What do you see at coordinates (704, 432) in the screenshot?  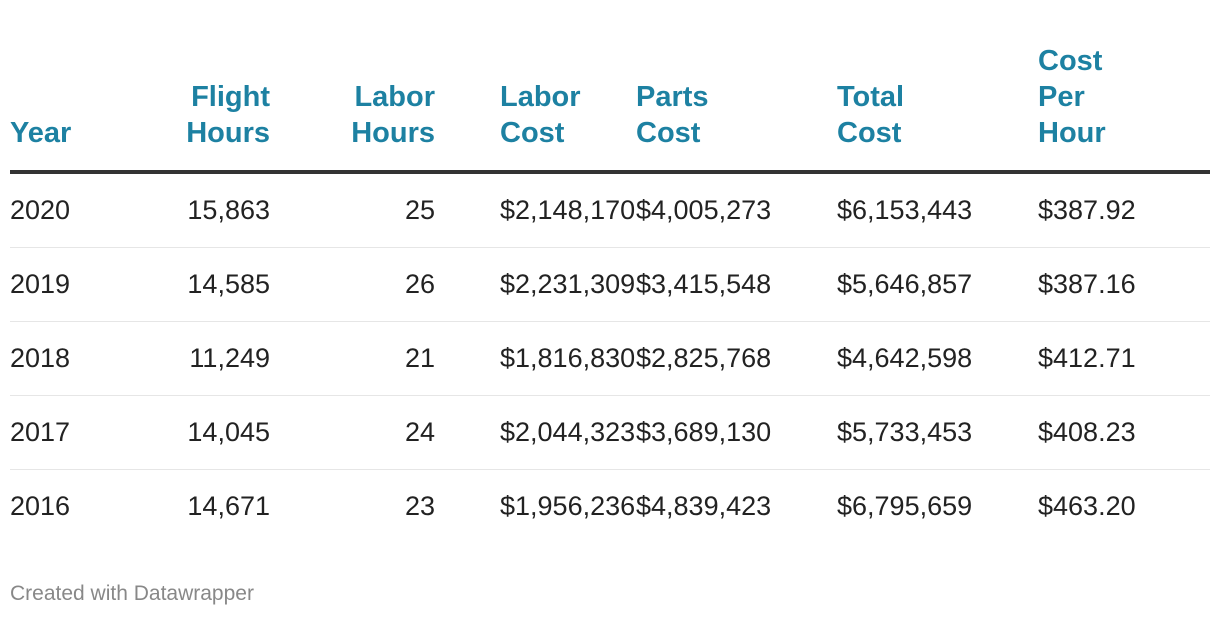 I see `cell-parts-cost: $3,689,130` at bounding box center [704, 432].